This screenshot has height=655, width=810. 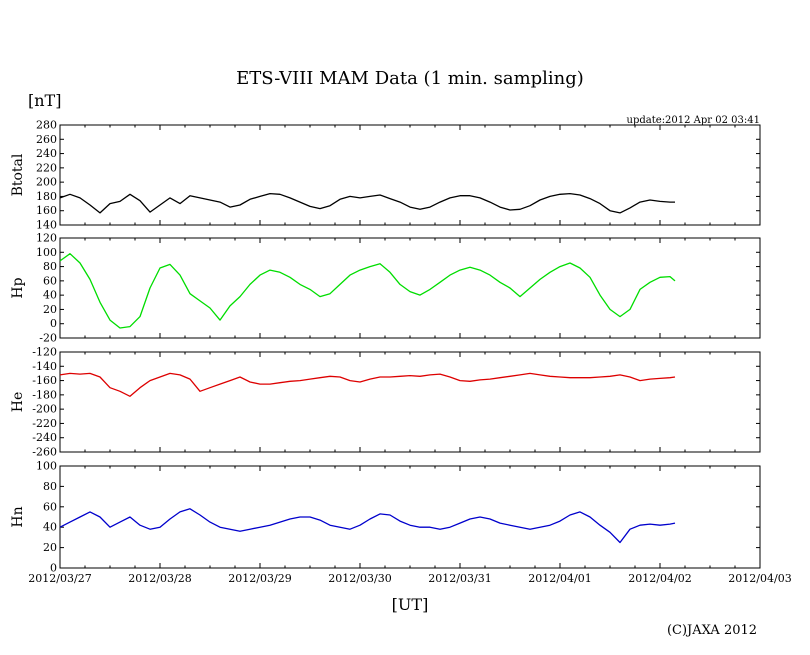 I want to click on x-tick-label: 2012/04/02, so click(x=659, y=578).